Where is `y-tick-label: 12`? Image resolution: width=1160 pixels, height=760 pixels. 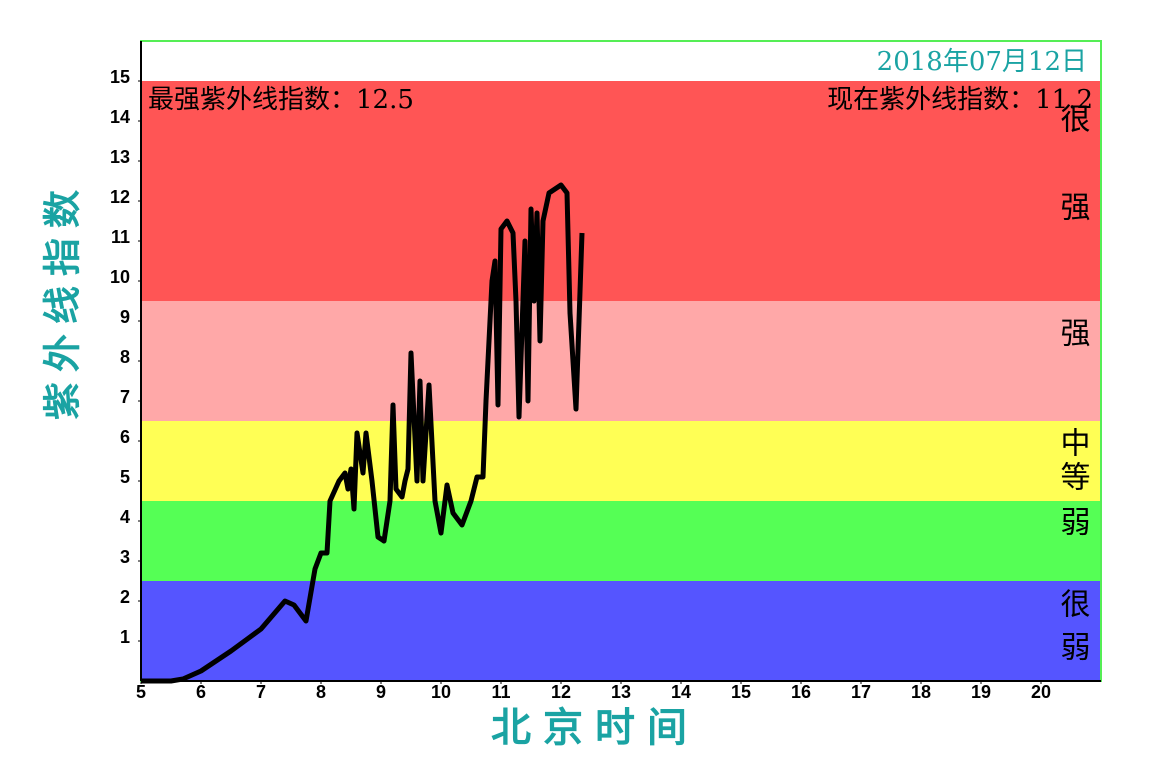
y-tick-label: 12 is located at coordinates (120, 197).